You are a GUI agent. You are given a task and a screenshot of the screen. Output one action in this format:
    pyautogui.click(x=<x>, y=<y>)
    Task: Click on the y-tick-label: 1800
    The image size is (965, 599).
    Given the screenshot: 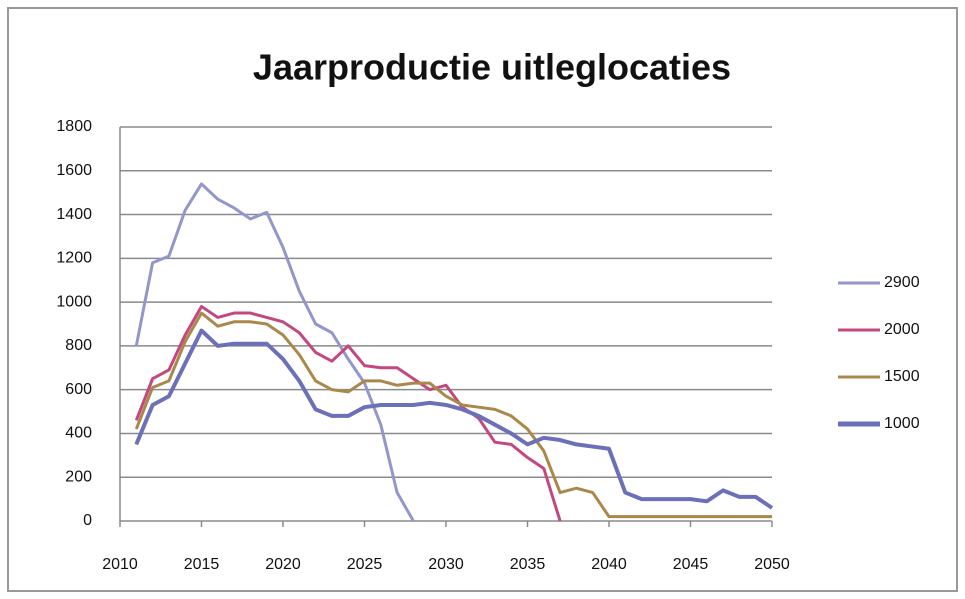 What is the action you would take?
    pyautogui.click(x=74, y=126)
    